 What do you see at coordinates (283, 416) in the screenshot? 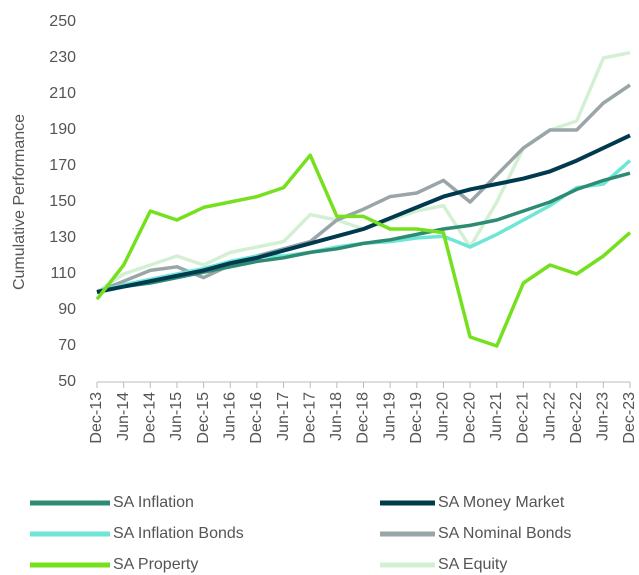
I see `x-tick-label: Jun-17` at bounding box center [283, 416].